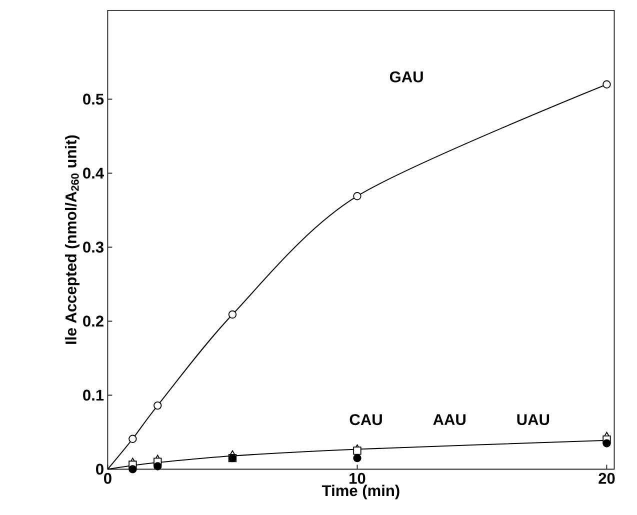 Image resolution: width=637 pixels, height=515 pixels. Describe the element at coordinates (93, 395) in the screenshot. I see `y-tick-label: 0.1` at that location.